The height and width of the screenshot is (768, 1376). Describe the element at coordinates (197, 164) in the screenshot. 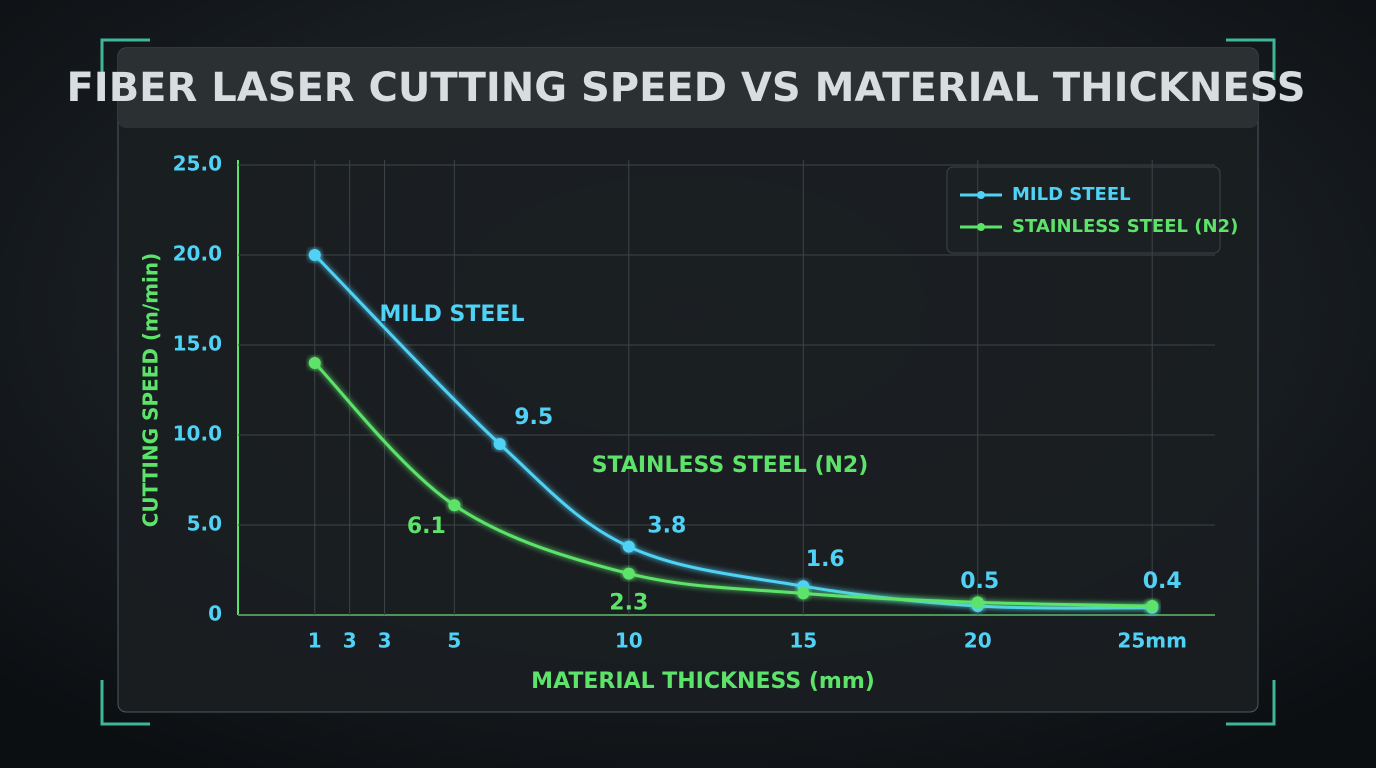

I see `y-tick-label: 25.0` at that location.